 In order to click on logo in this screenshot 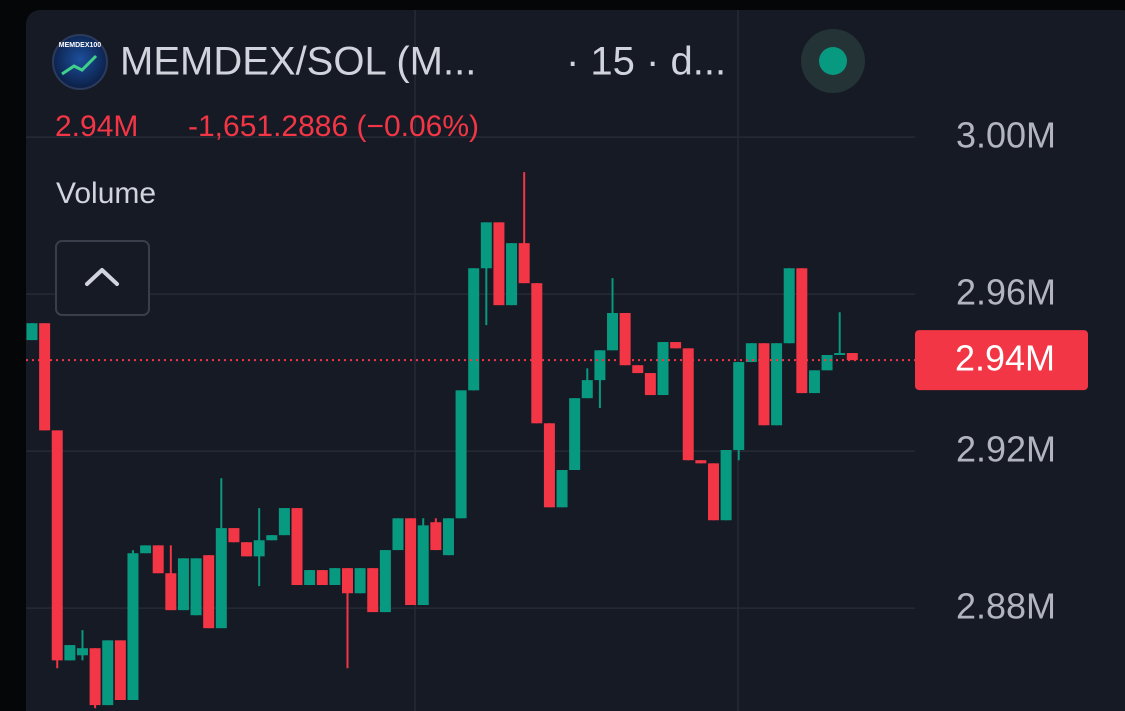, I will do `click(80, 62)`.